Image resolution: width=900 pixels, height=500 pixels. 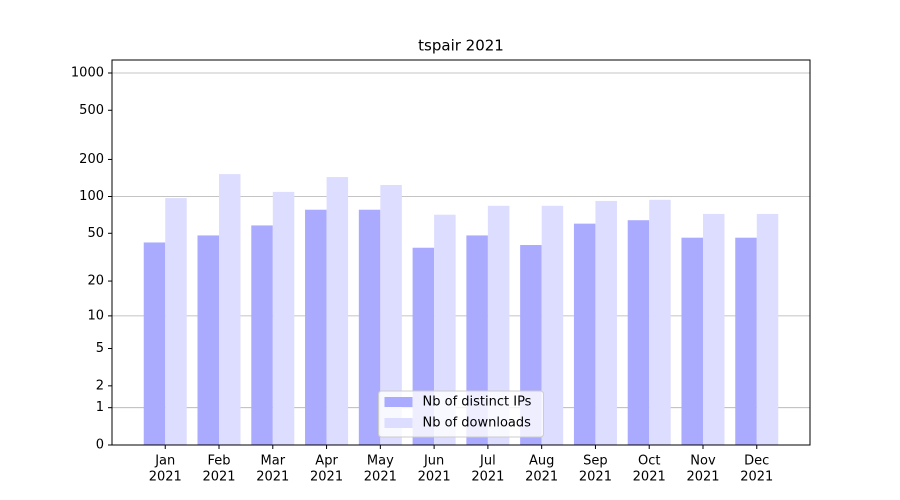 I want to click on y-tick-label: 1000, so click(x=87, y=72).